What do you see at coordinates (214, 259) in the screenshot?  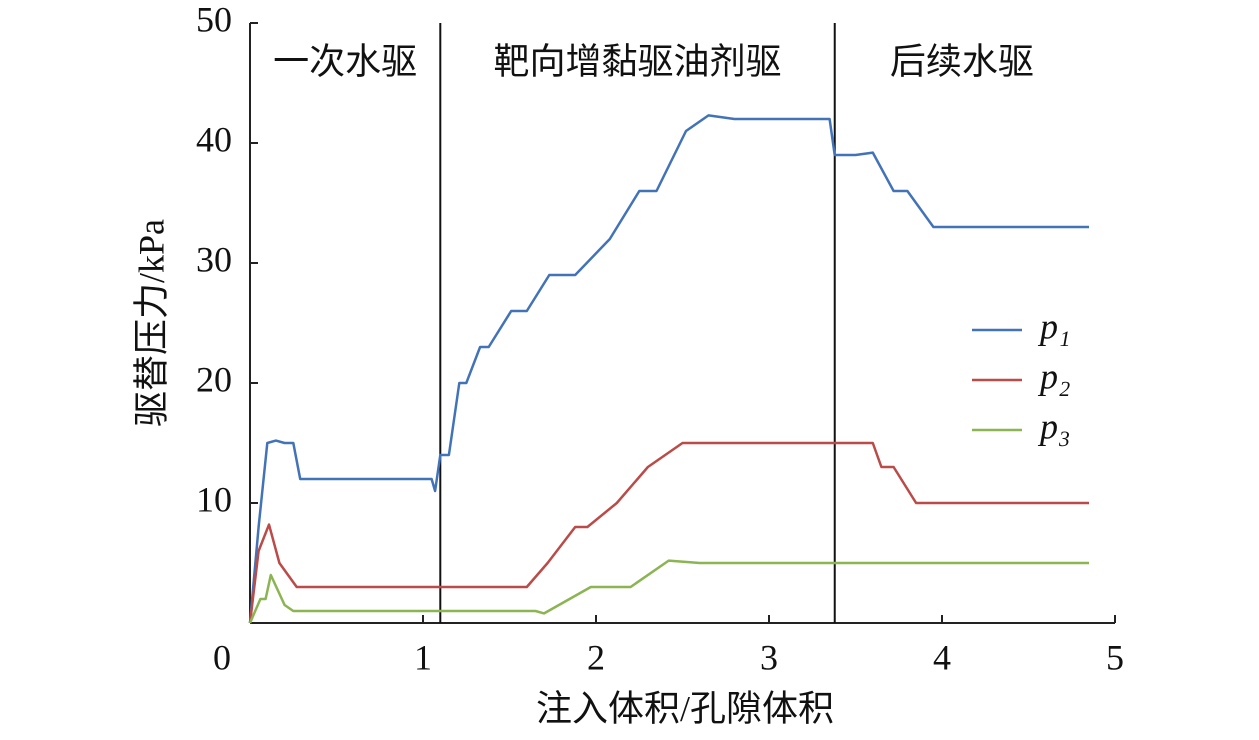 I see `y-tick-label: 30` at bounding box center [214, 259].